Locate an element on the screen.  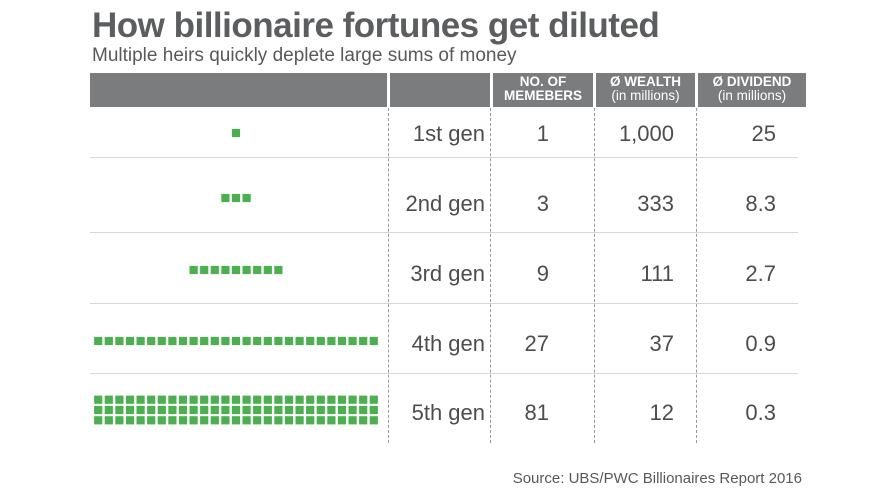
wealth-value: 1,000 is located at coordinates (646, 133).